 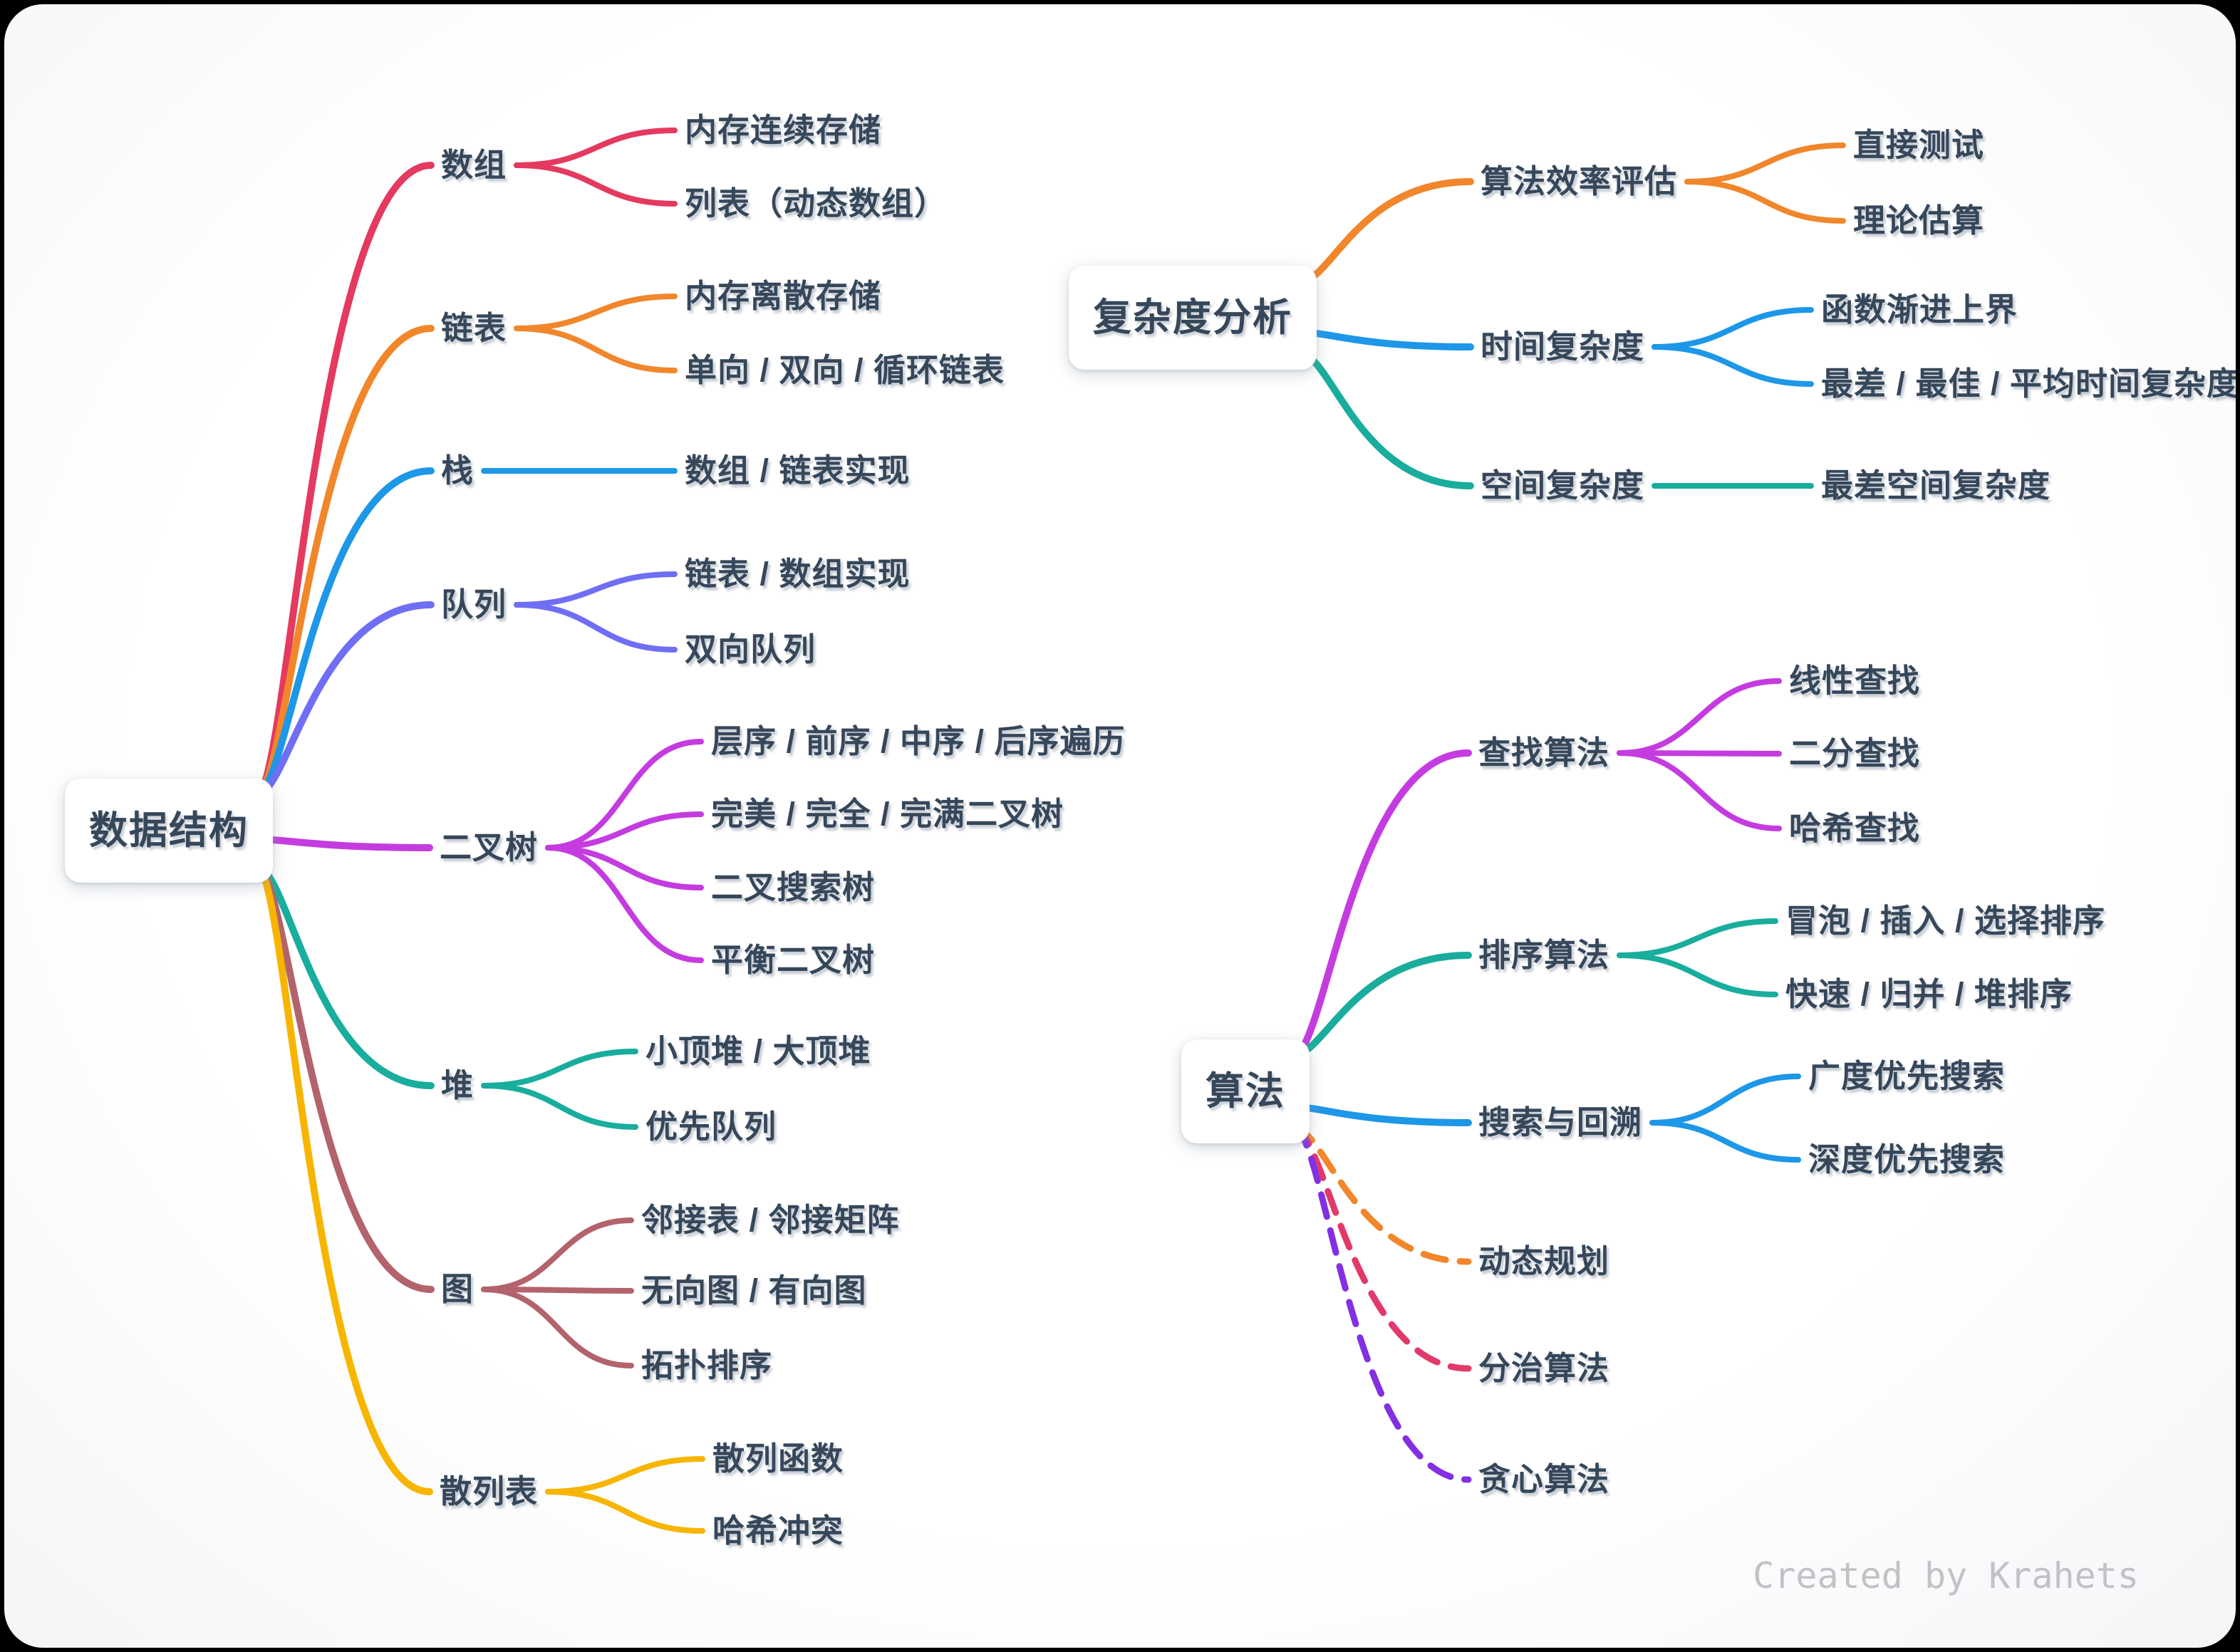 What do you see at coordinates (798, 470) in the screenshot?
I see `leaf-node: 数组 / 链表实现` at bounding box center [798, 470].